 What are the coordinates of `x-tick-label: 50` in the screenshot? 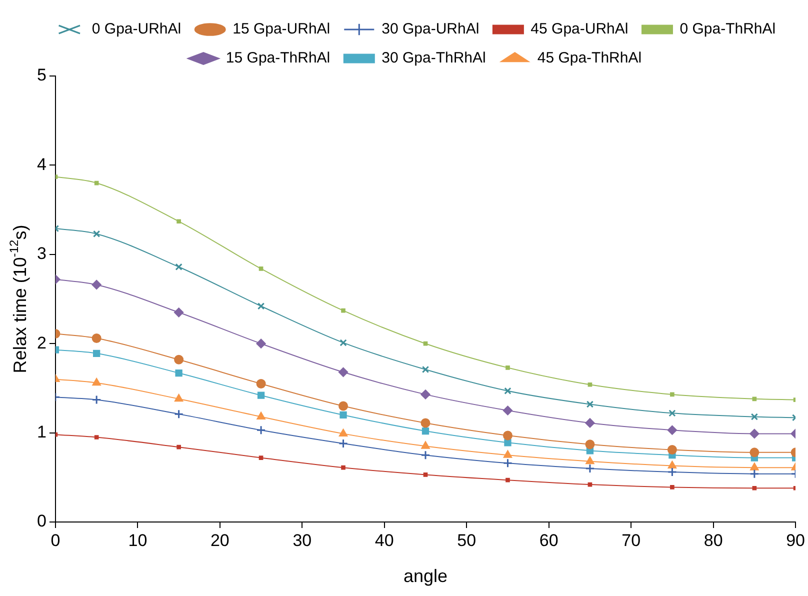 It's located at (466, 540).